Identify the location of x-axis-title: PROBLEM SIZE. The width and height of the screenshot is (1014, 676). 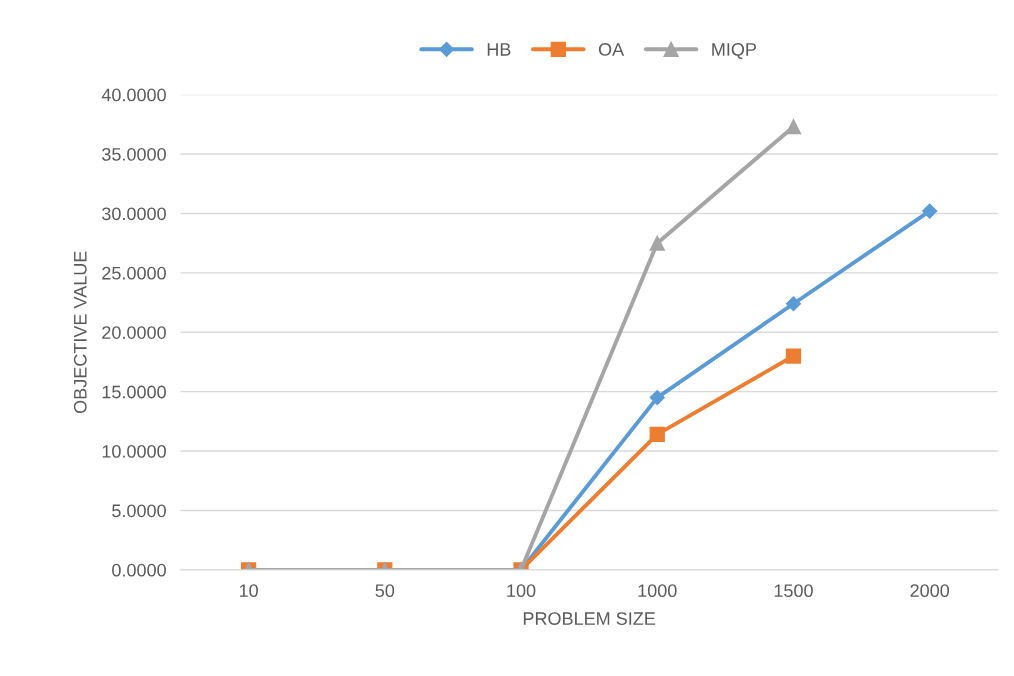
(589, 618).